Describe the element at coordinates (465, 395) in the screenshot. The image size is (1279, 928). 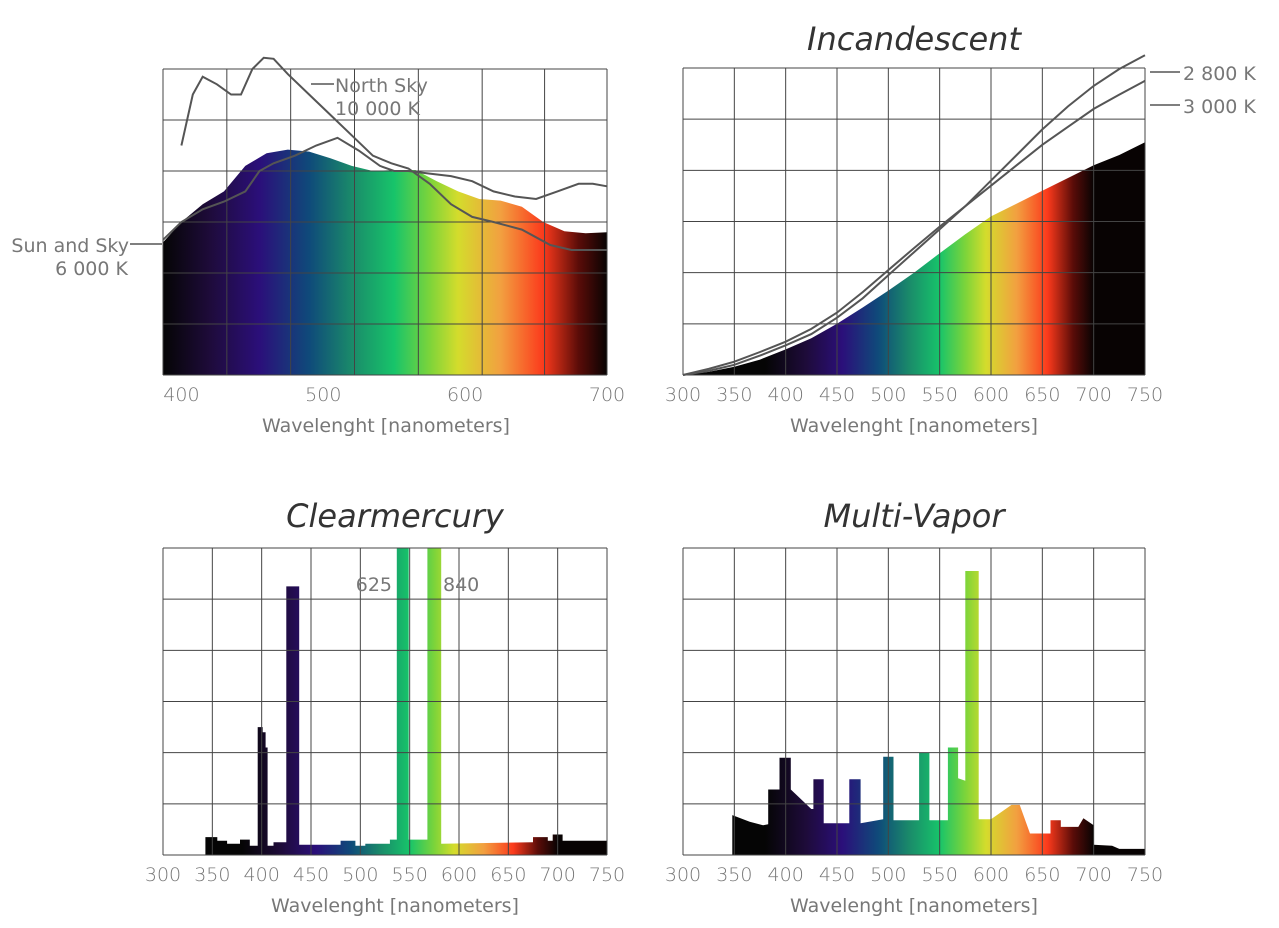
I see `daylight-x-tick-2: 600` at that location.